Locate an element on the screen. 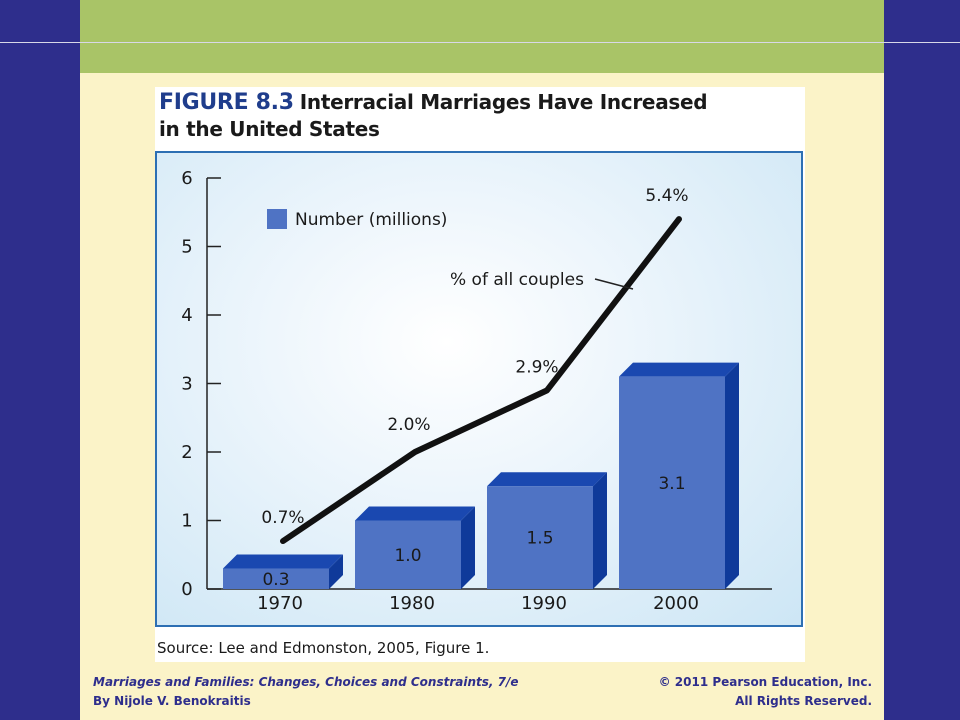  bar-value-label: 1.0 is located at coordinates (407, 556).